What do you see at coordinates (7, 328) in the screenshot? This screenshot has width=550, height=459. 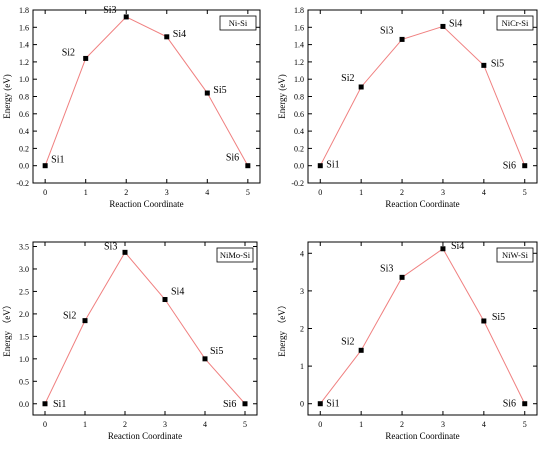 I see `y-axis-label: Energy （eV）` at bounding box center [7, 328].